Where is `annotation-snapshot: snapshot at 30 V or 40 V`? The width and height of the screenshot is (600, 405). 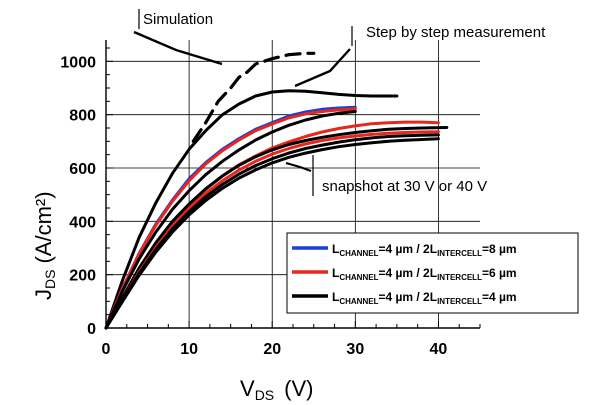
annotation-snapshot: snapshot at 30 V or 40 V is located at coordinates (386, 175).